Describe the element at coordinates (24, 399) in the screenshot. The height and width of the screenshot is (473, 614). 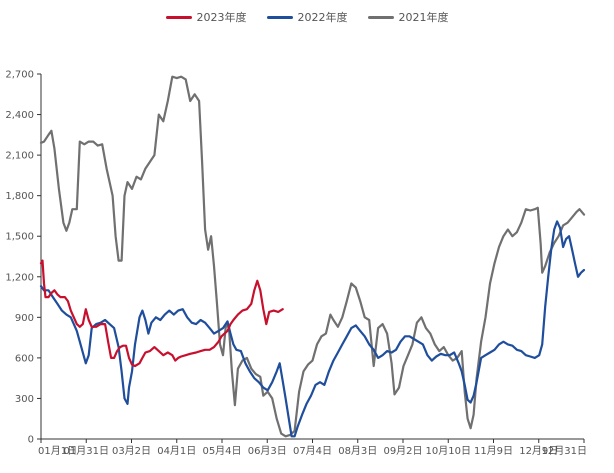
I see `y-tick-label: 300` at that location.